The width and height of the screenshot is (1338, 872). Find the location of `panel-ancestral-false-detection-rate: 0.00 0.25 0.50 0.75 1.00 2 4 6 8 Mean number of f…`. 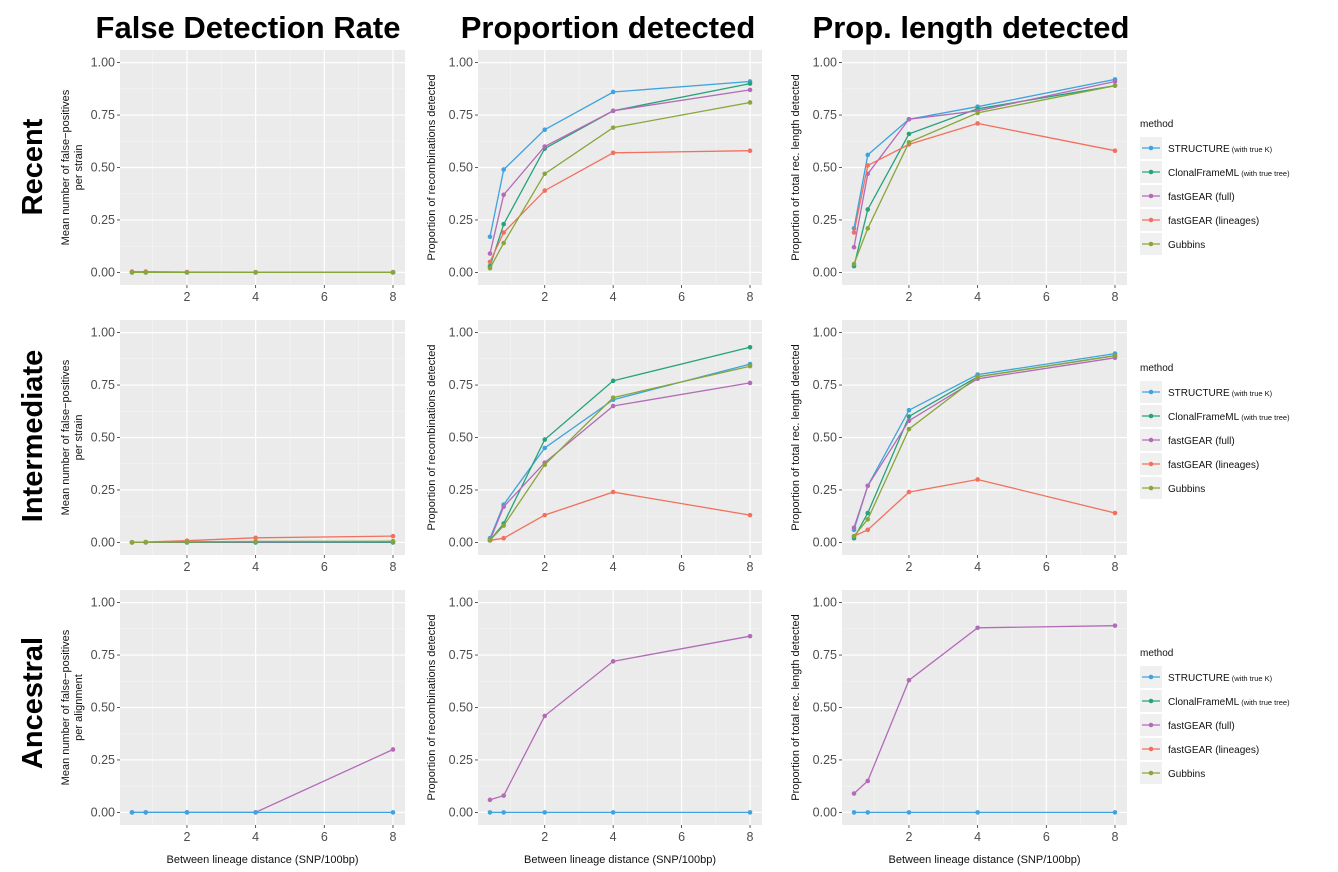

panel-ancestral-false-detection-rate: 0.00 0.25 0.50 0.75 1.00 2 4 6 8 Mean number of f… is located at coordinates (232, 728).